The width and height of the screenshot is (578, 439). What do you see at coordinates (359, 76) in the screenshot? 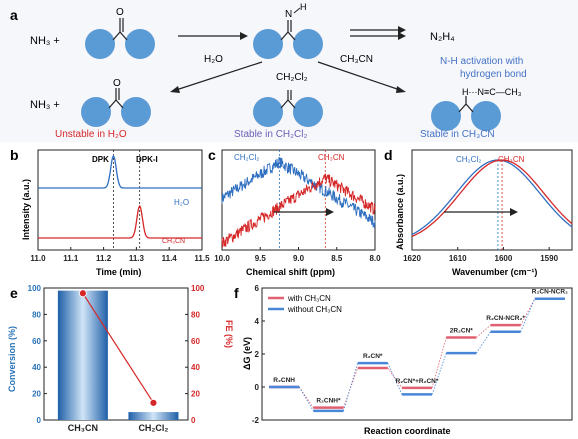
I see `arrow-to-ch3cn` at bounding box center [359, 76].